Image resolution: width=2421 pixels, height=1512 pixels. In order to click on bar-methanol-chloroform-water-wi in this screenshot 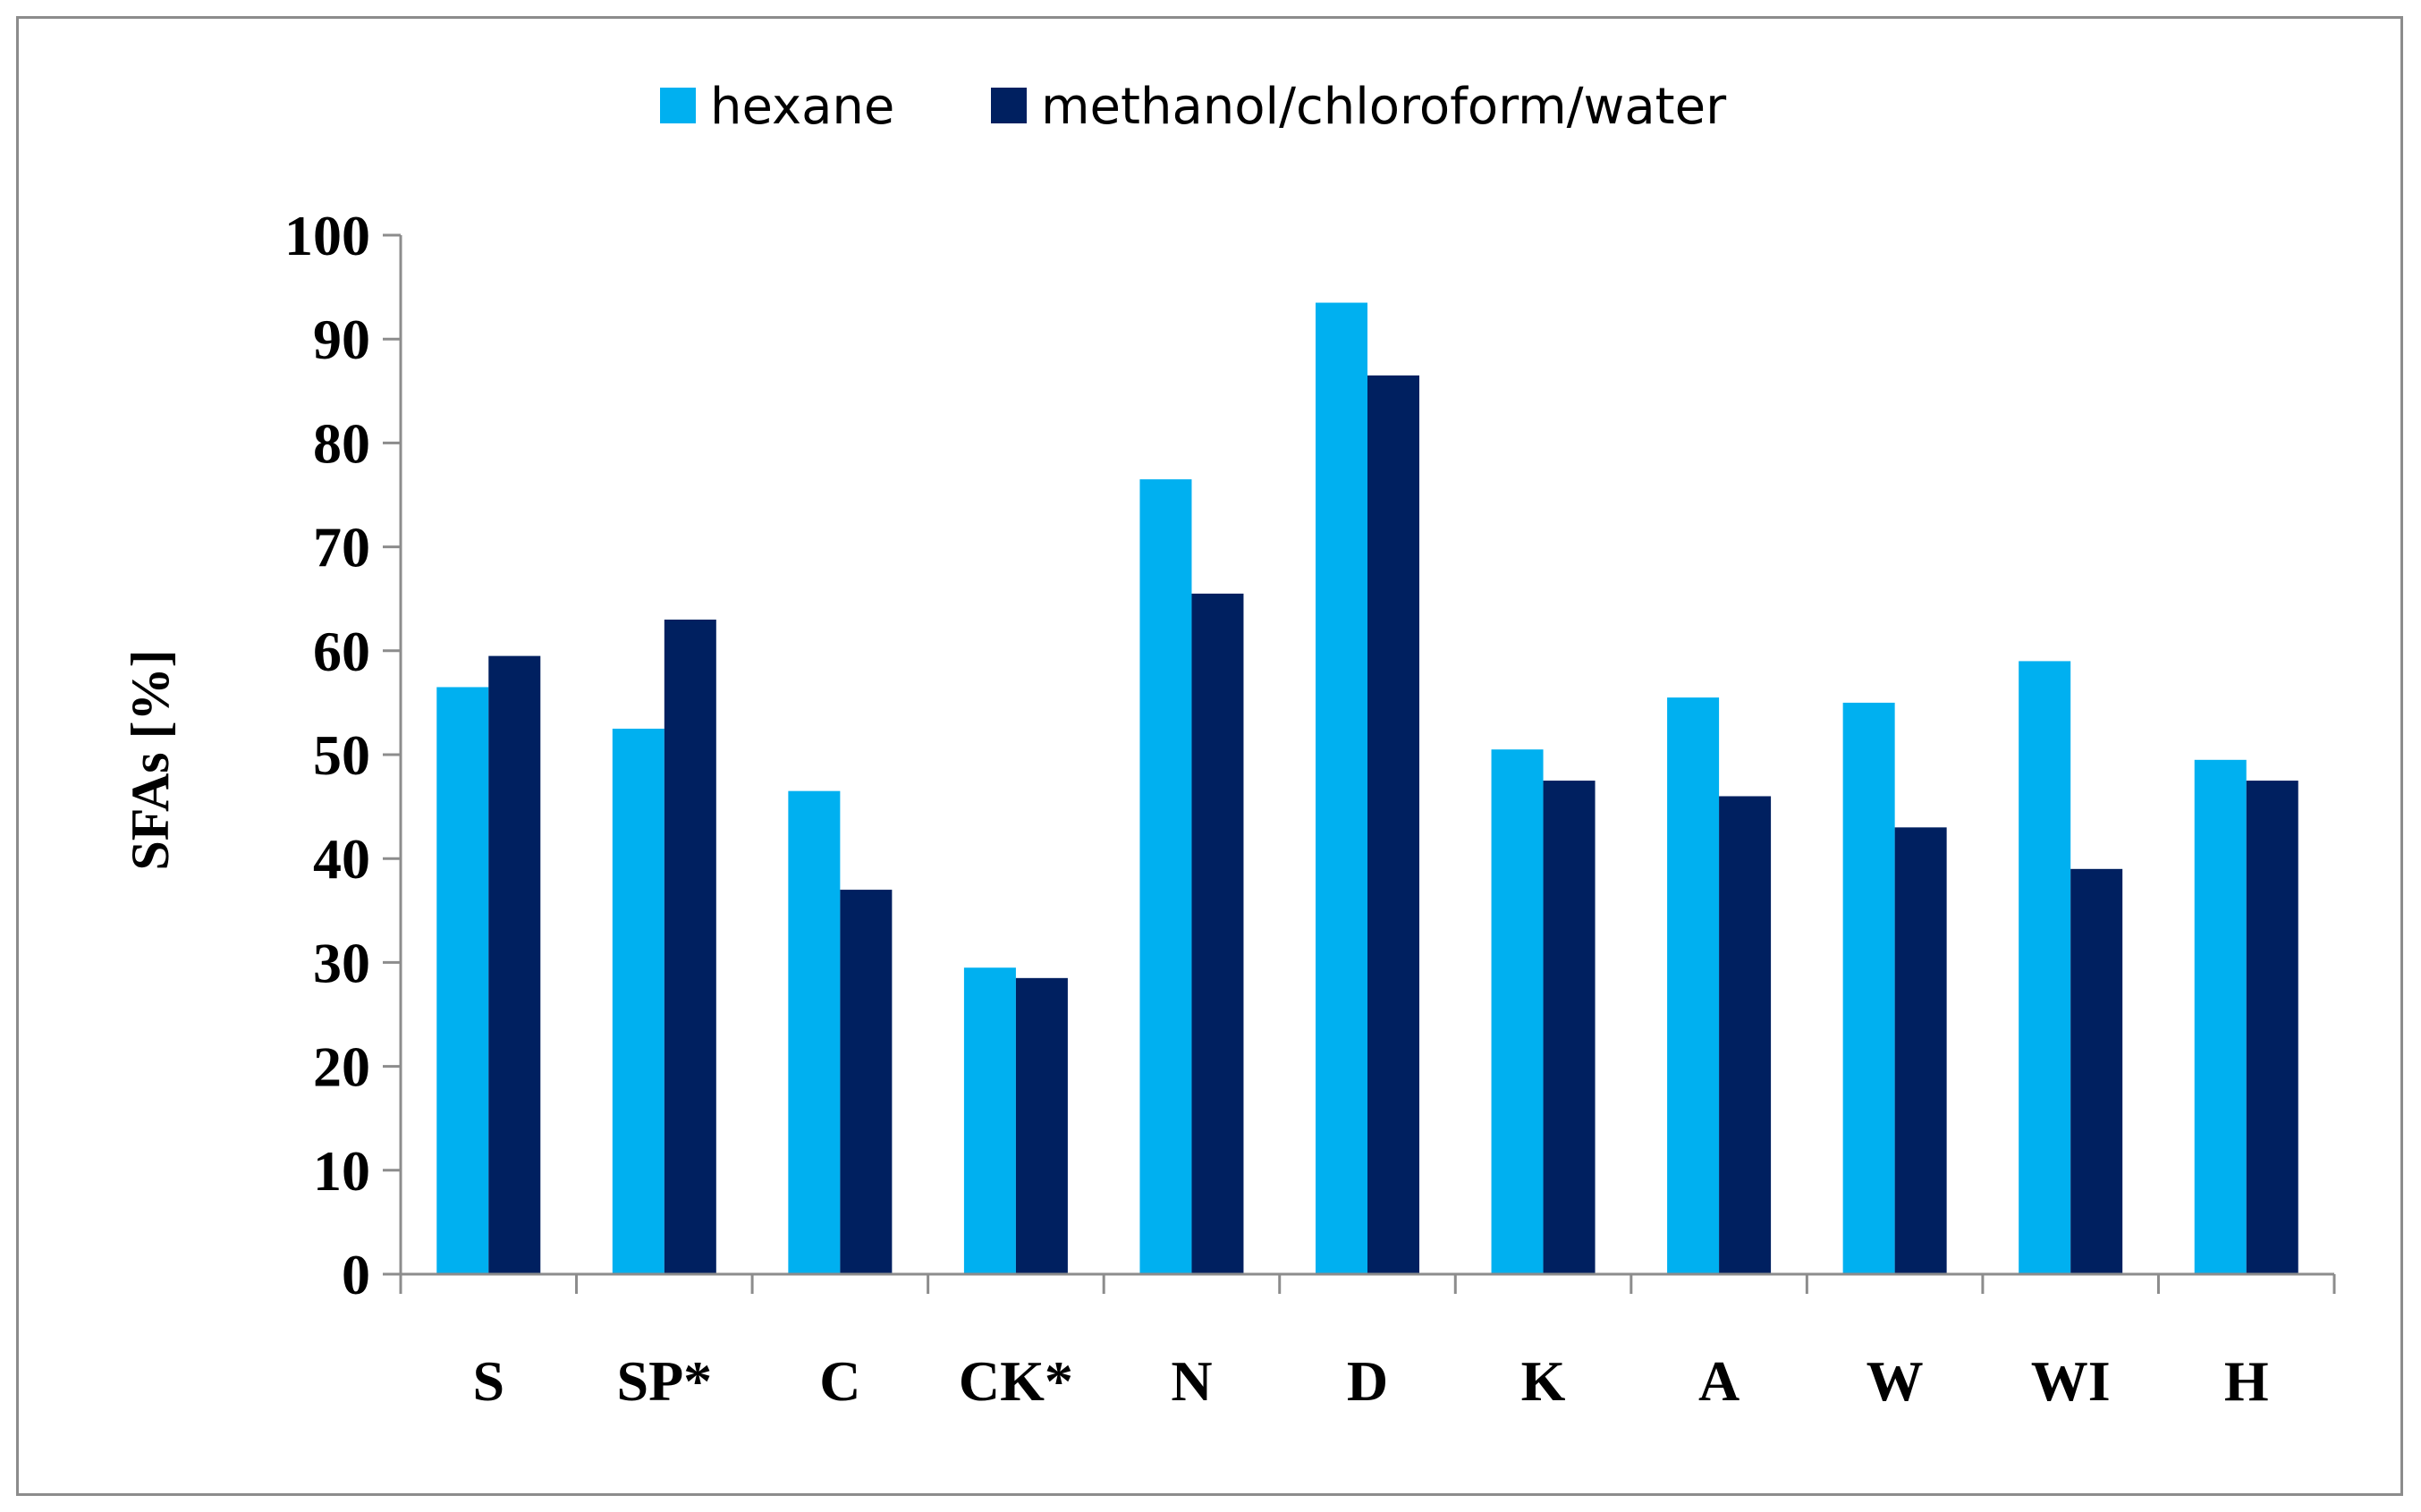, I will do `click(2096, 1071)`.